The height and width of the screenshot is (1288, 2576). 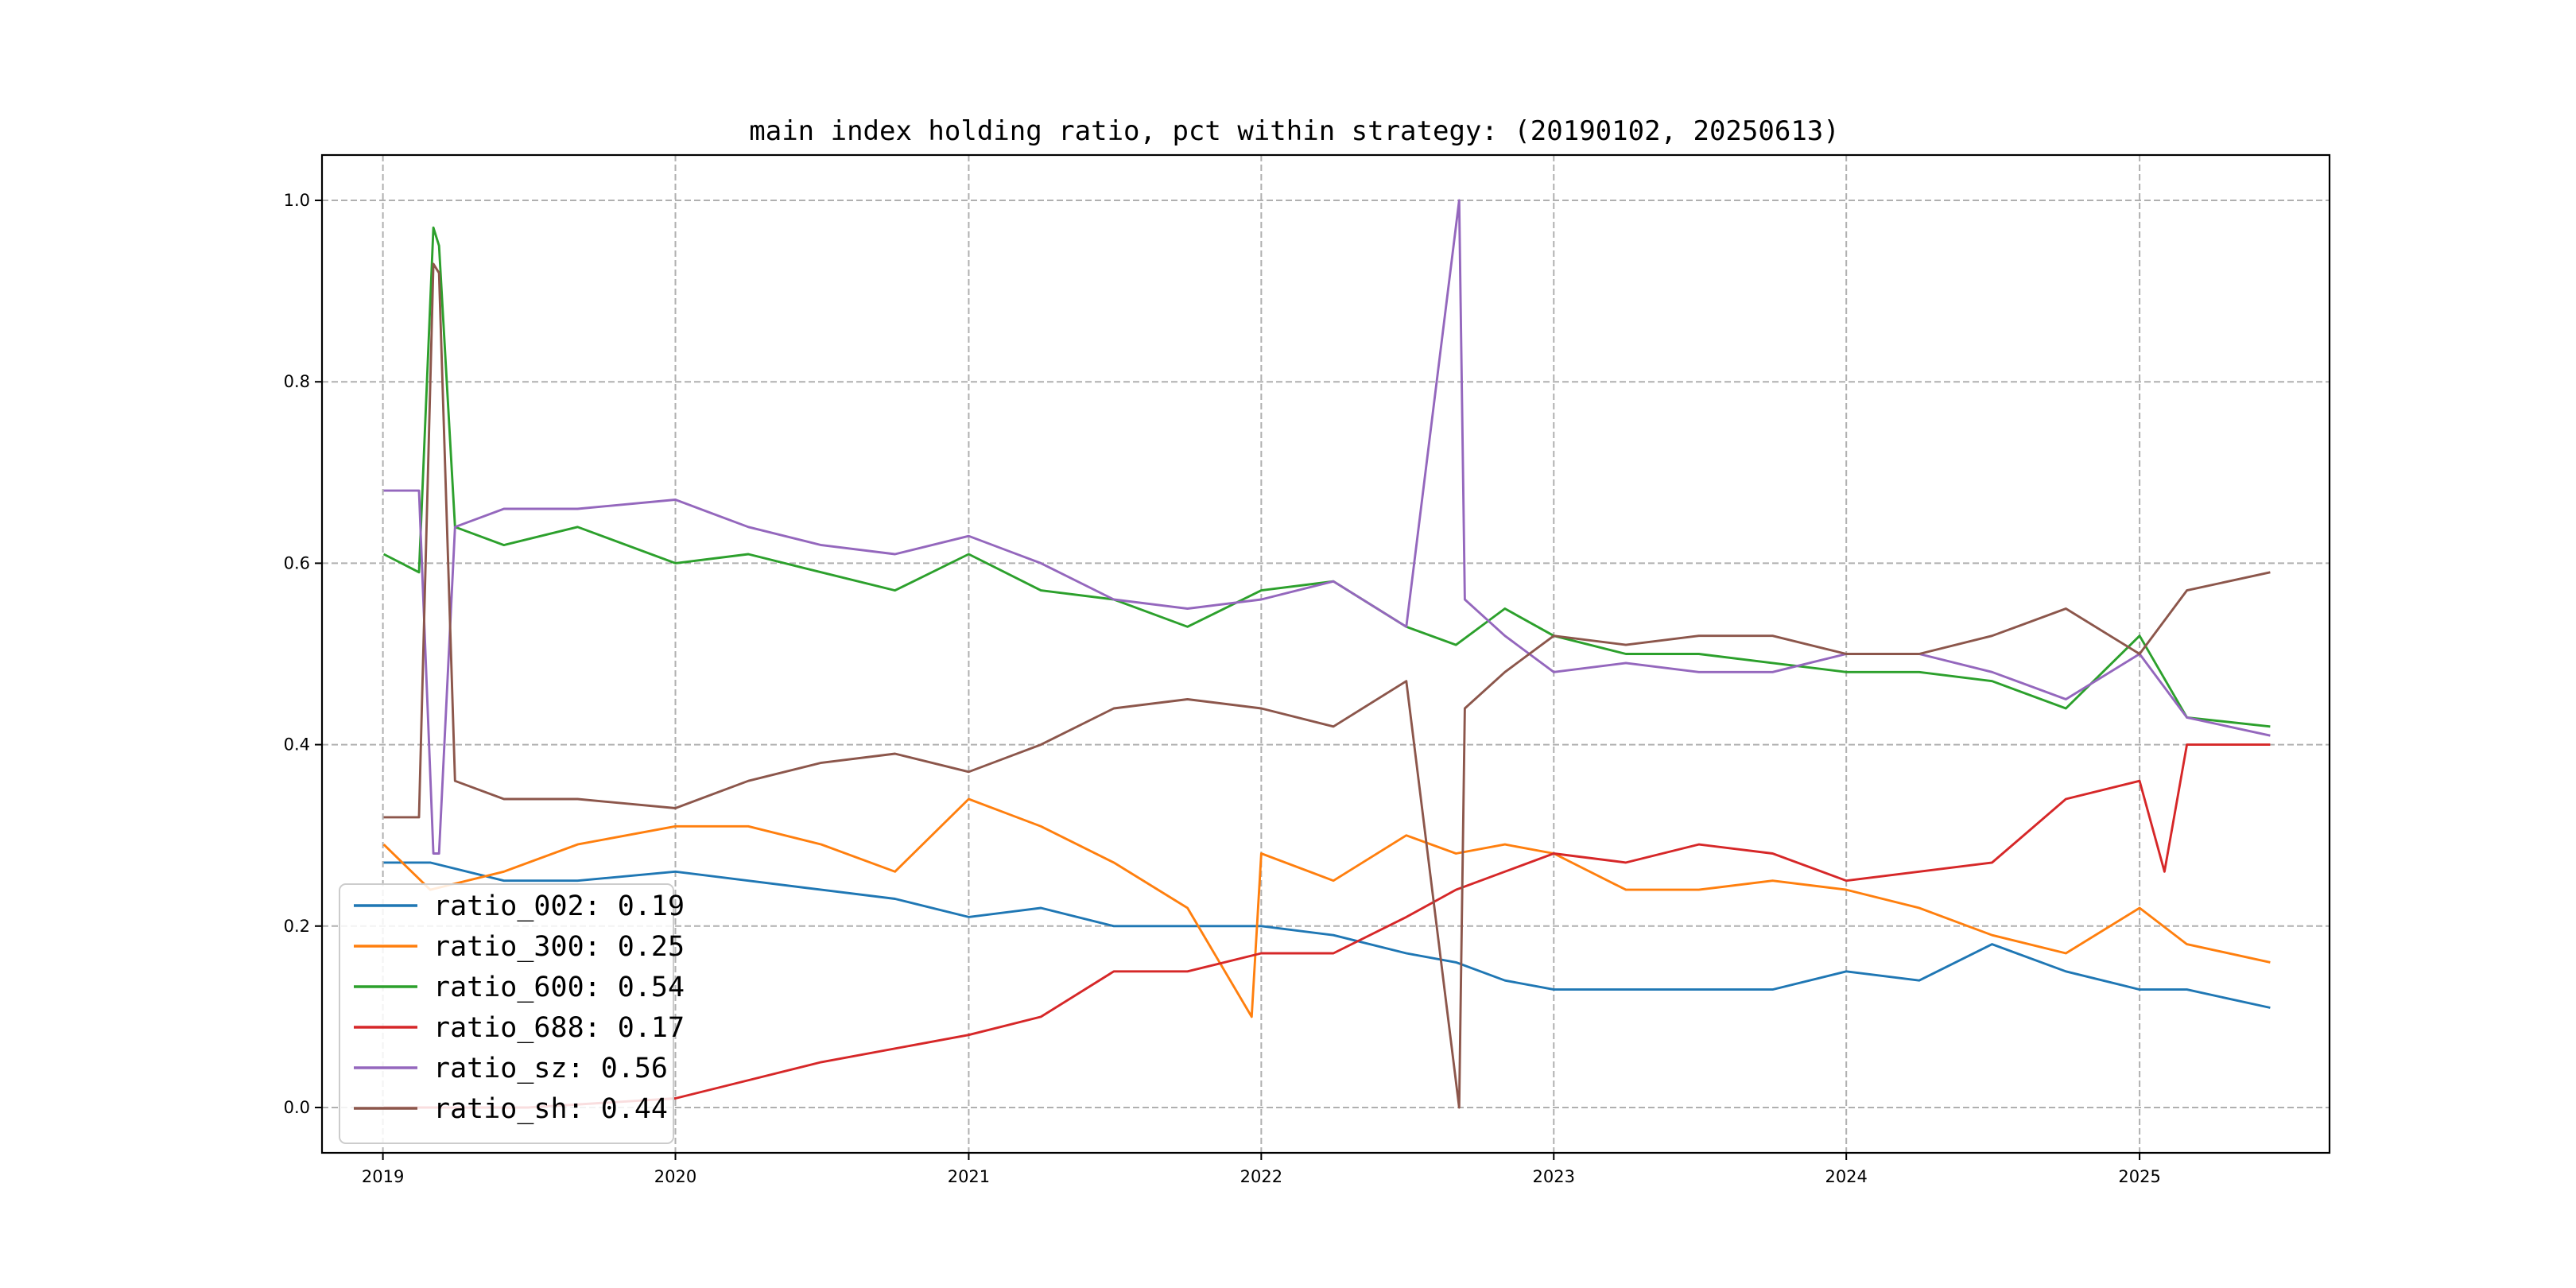 I want to click on legend-entry: ratio_sz: 0.56, so click(x=550, y=1068).